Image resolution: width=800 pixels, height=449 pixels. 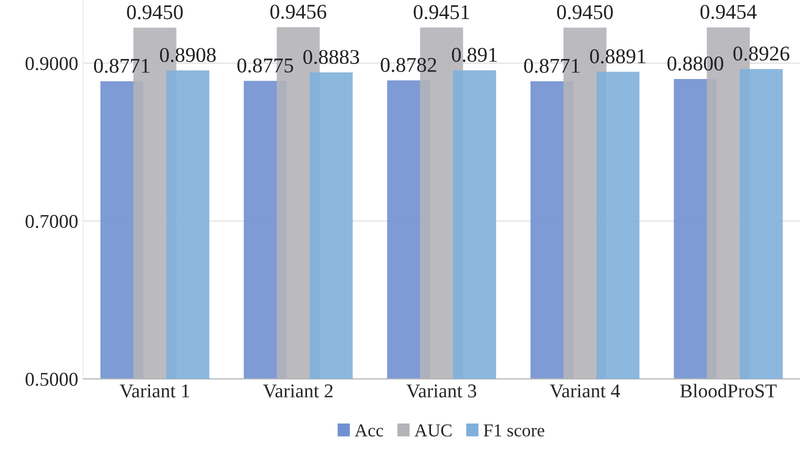 What do you see at coordinates (369, 430) in the screenshot?
I see `legend-label: Acc` at bounding box center [369, 430].